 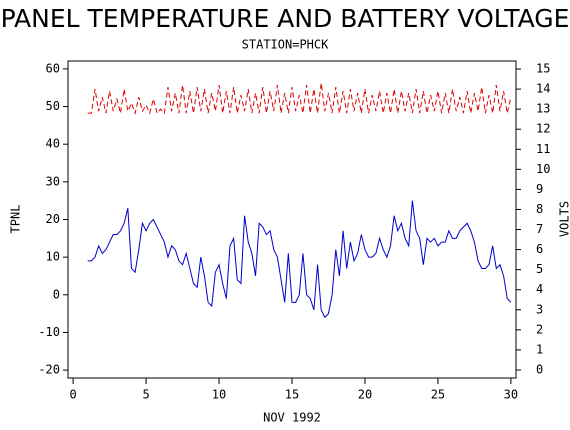 I want to click on x-tick-label: 20, so click(x=365, y=395).